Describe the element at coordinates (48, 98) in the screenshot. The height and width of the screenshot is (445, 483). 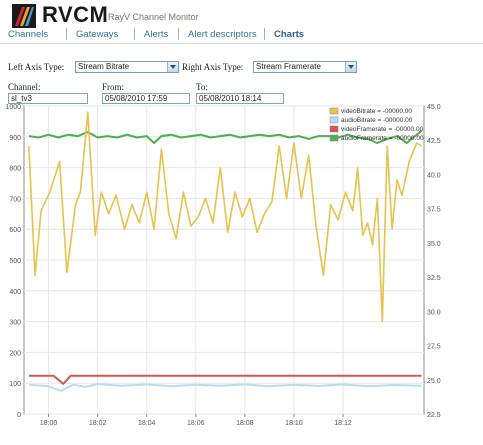
I see `channel-field: sl_tv3` at that location.